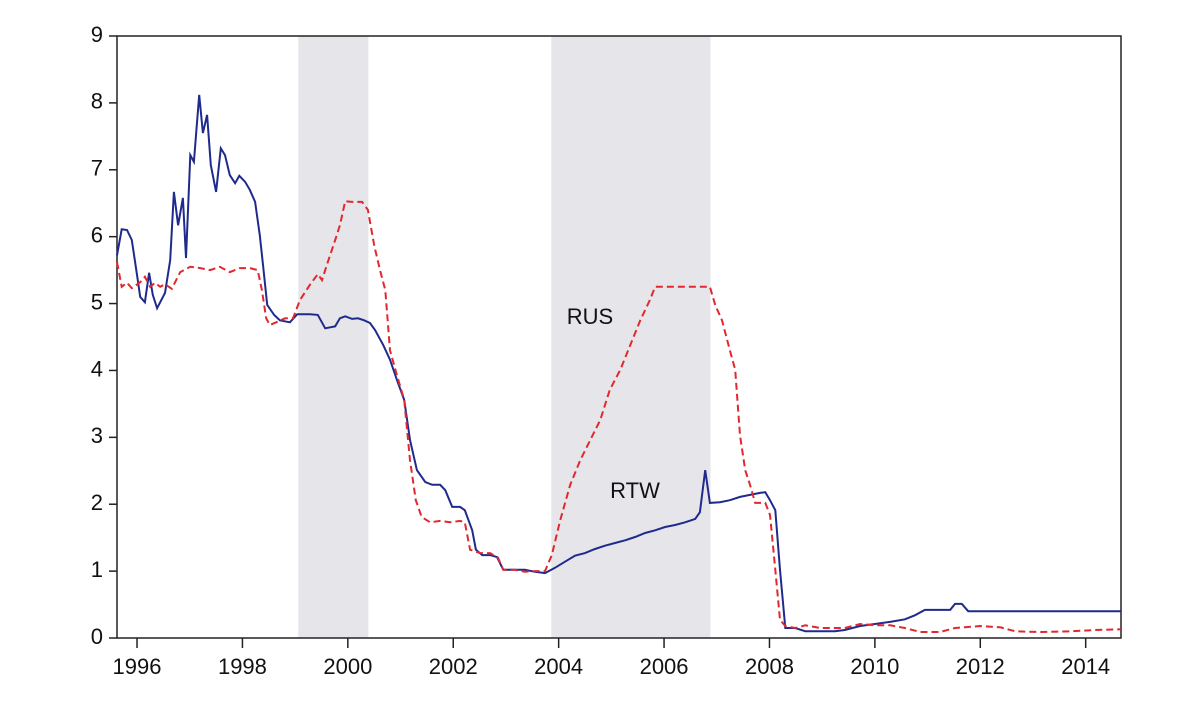  What do you see at coordinates (558, 666) in the screenshot?
I see `x-tick-label: 2004` at bounding box center [558, 666].